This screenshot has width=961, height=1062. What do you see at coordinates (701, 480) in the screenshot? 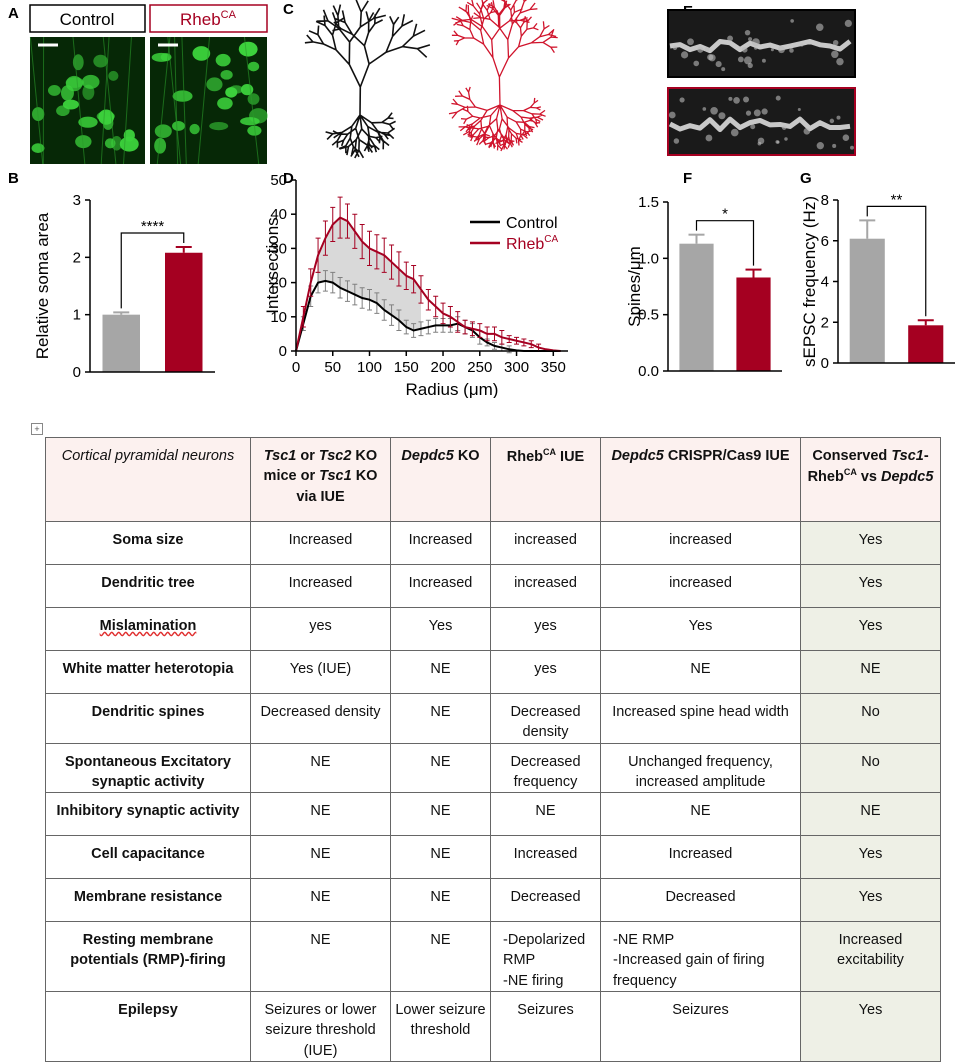
I see `header-cell: Depdc5 CRISPR/Cas9 IUE` at bounding box center [701, 480].